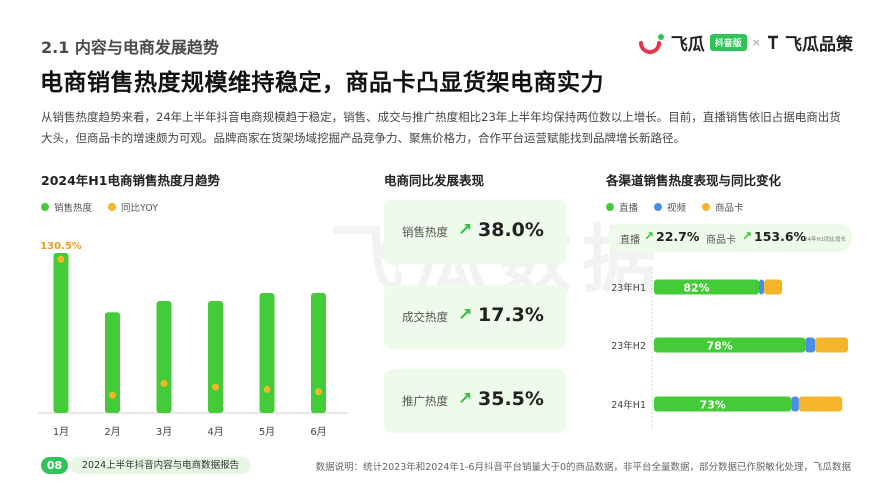 Image resolution: width=889 pixels, height=500 pixels. I want to click on x-tick-label: 1月, so click(61, 432).